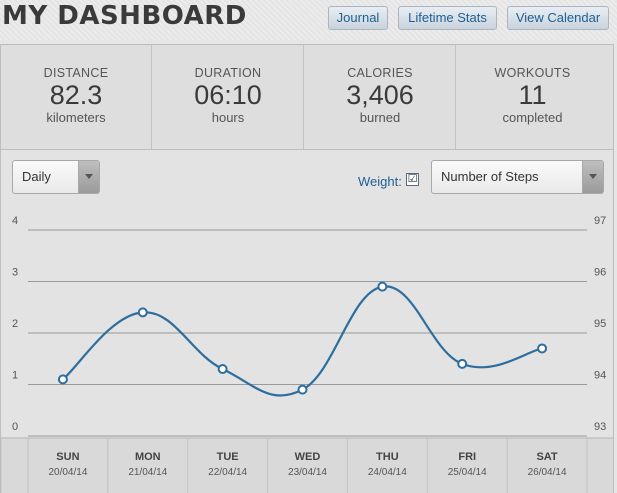 The width and height of the screenshot is (617, 493). Describe the element at coordinates (15, 324) in the screenshot. I see `left-axis-tick-label: 2` at that location.